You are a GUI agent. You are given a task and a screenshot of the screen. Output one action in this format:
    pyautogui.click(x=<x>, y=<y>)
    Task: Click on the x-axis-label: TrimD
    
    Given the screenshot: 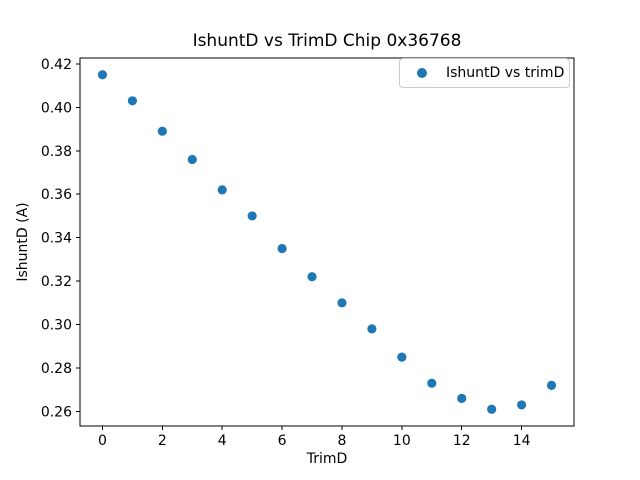 What is the action you would take?
    pyautogui.click(x=327, y=459)
    